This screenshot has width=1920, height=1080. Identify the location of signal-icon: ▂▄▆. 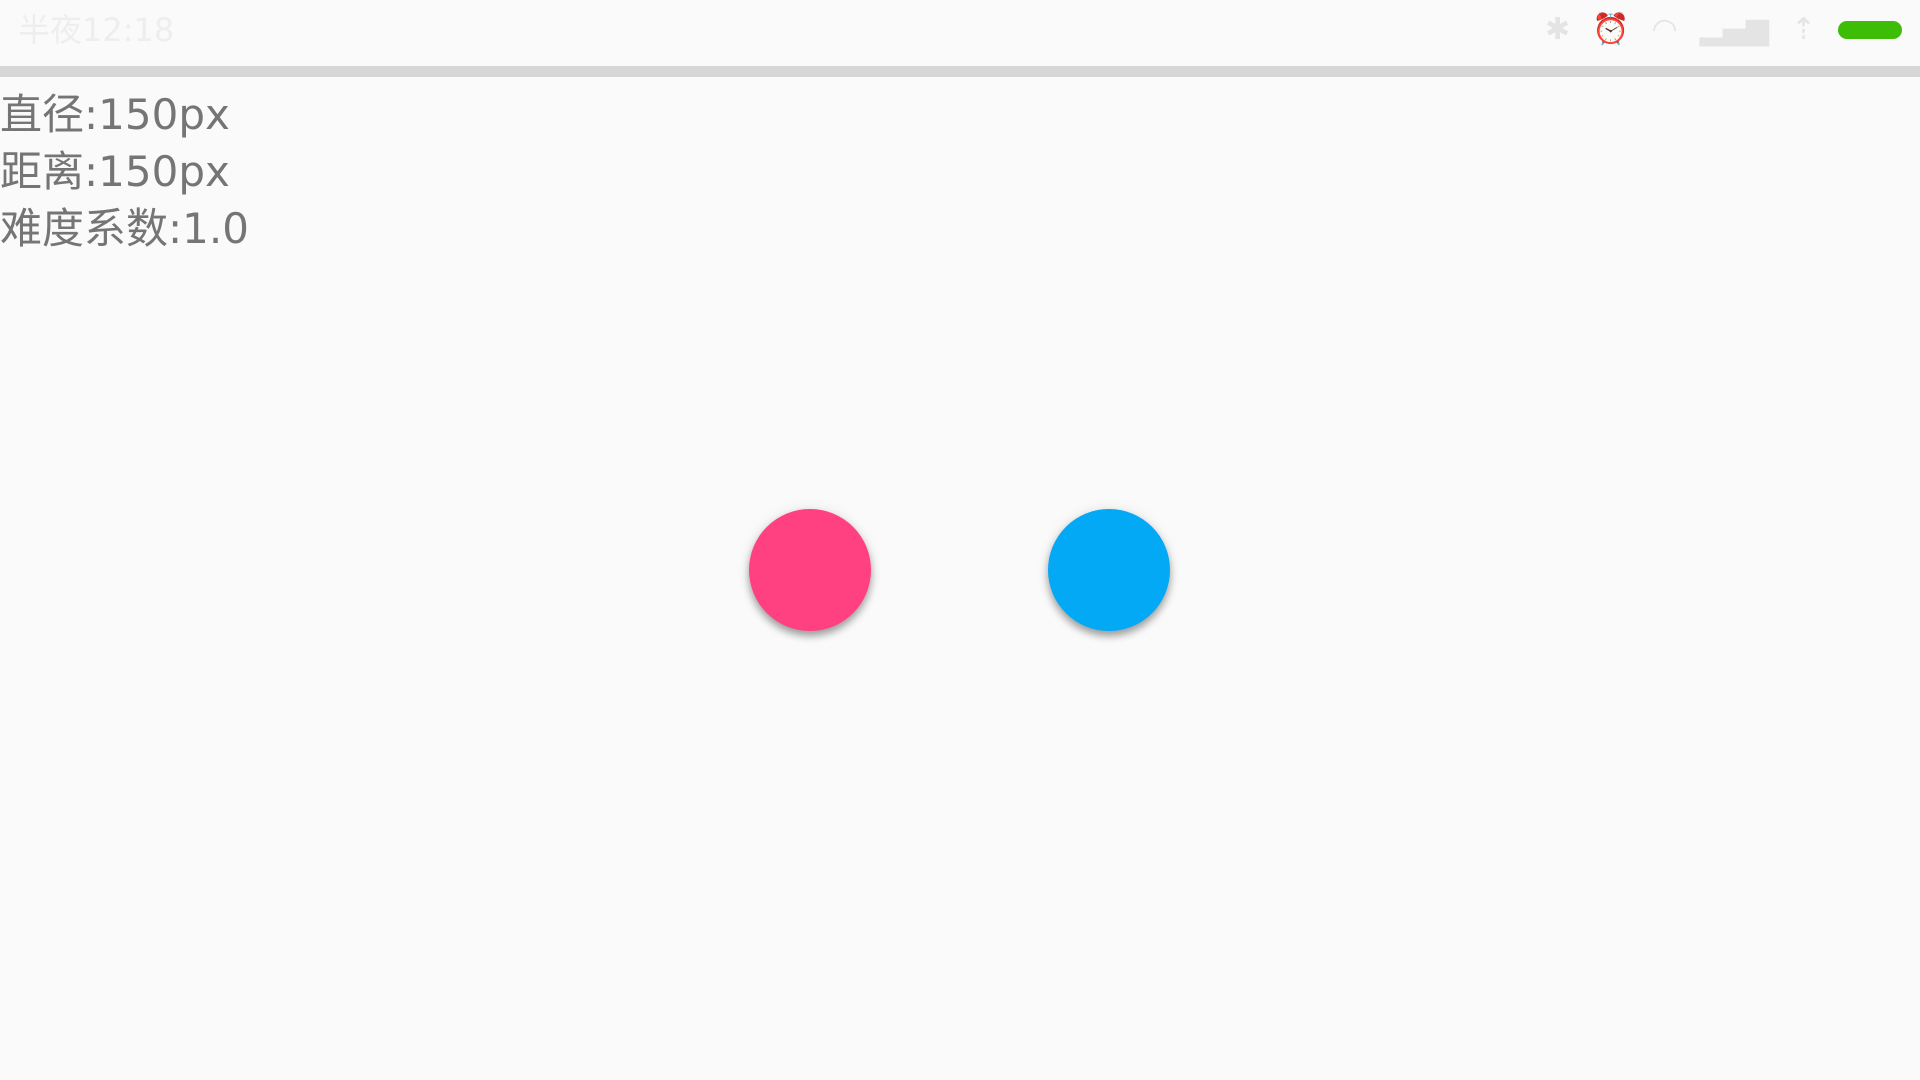
(1734, 29).